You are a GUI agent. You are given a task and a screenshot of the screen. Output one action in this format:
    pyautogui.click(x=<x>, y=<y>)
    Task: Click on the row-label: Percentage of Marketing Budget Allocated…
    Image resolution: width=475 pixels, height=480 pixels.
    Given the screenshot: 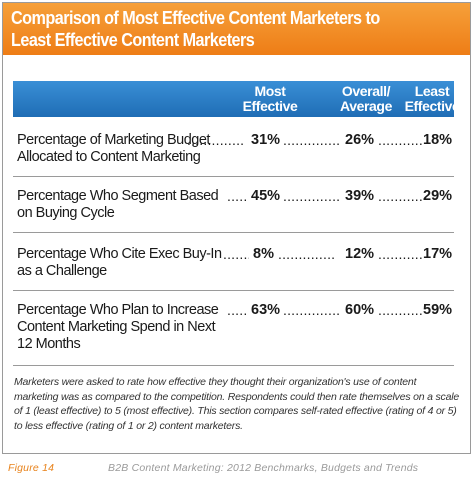 What is the action you would take?
    pyautogui.click(x=132, y=149)
    